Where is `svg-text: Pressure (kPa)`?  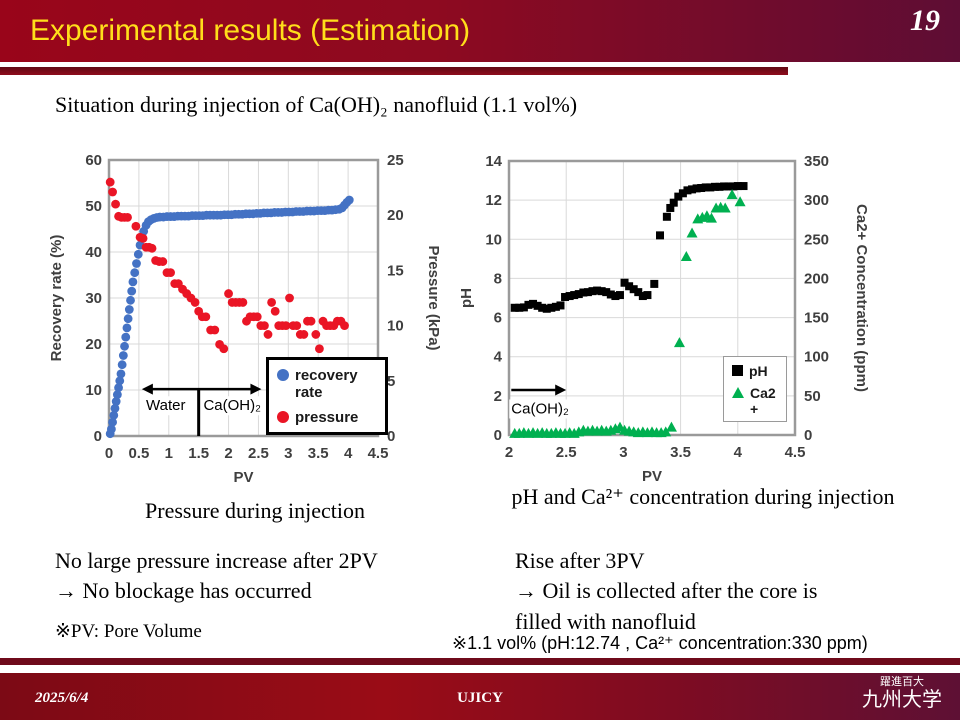 svg-text: Pressure (kPa) is located at coordinates (433, 297).